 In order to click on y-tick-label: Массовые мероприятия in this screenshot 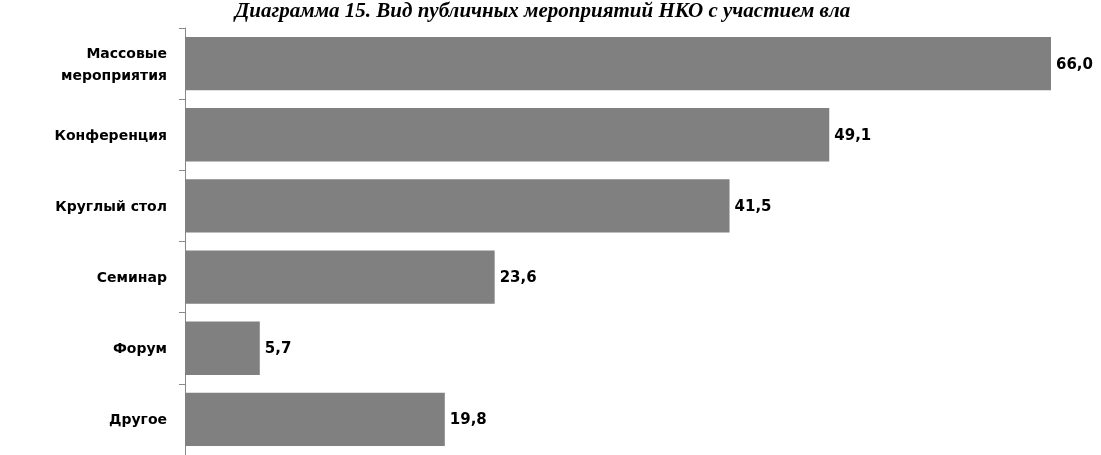, I will do `click(114, 63)`.